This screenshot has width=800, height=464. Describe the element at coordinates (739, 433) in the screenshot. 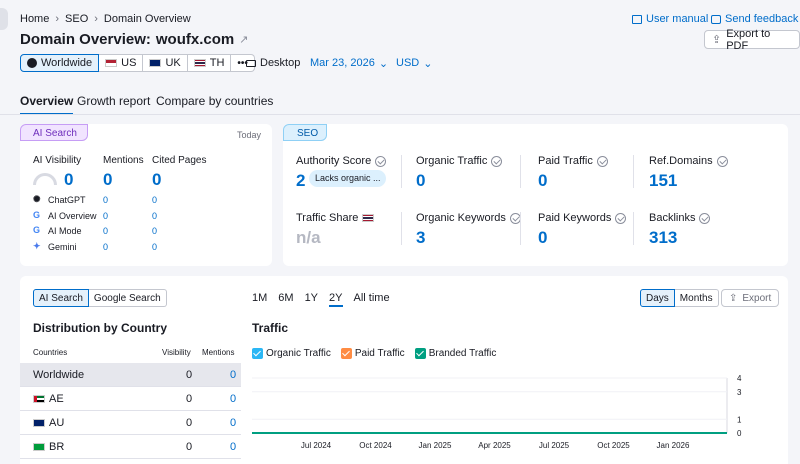

I see `y-tick-label: 0` at that location.